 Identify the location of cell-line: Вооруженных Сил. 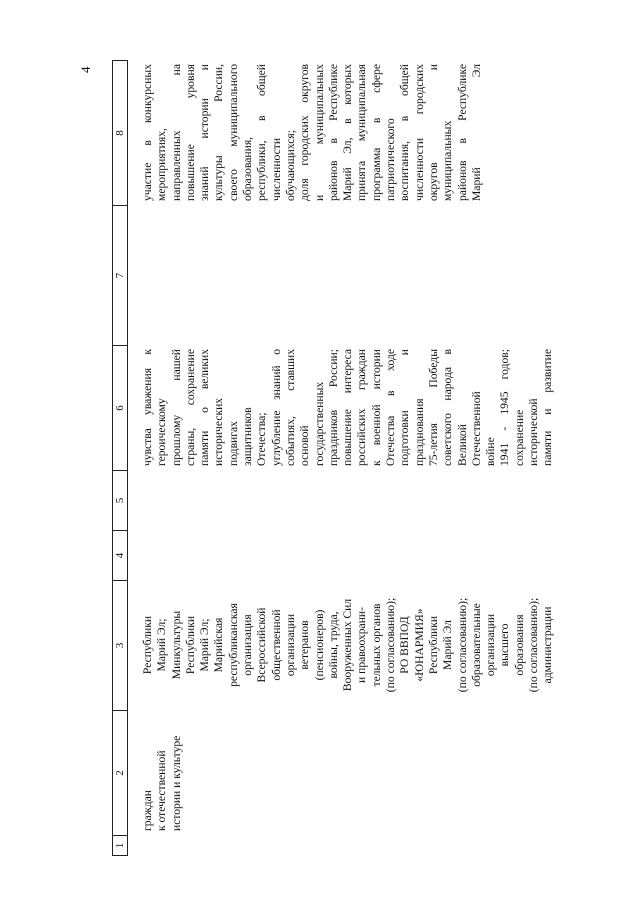
(348, 645).